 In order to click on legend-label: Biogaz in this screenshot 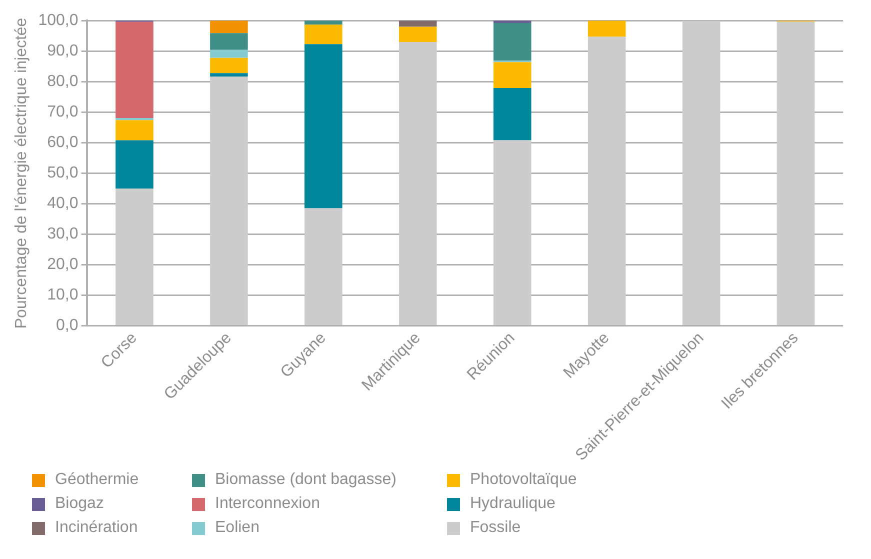, I will do `click(79, 504)`.